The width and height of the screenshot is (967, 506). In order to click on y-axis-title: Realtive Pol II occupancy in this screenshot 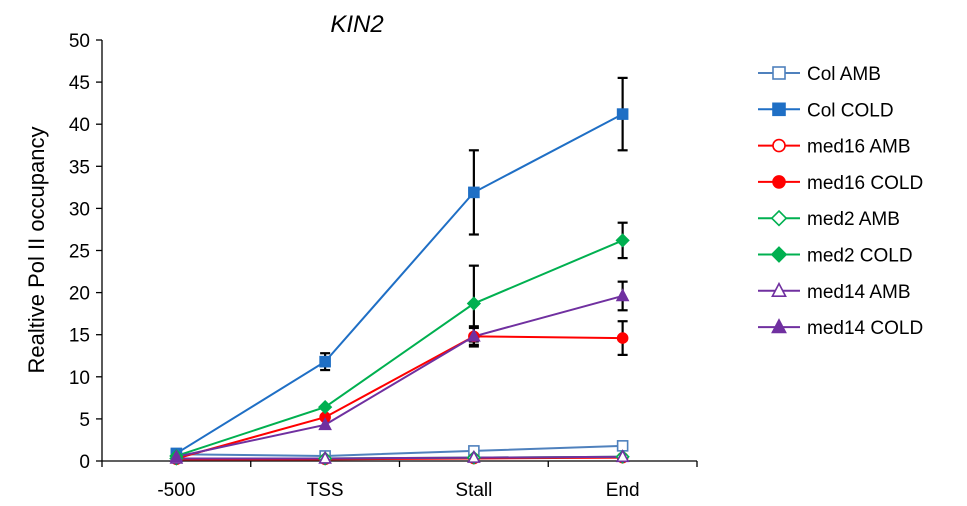, I will do `click(36, 249)`.